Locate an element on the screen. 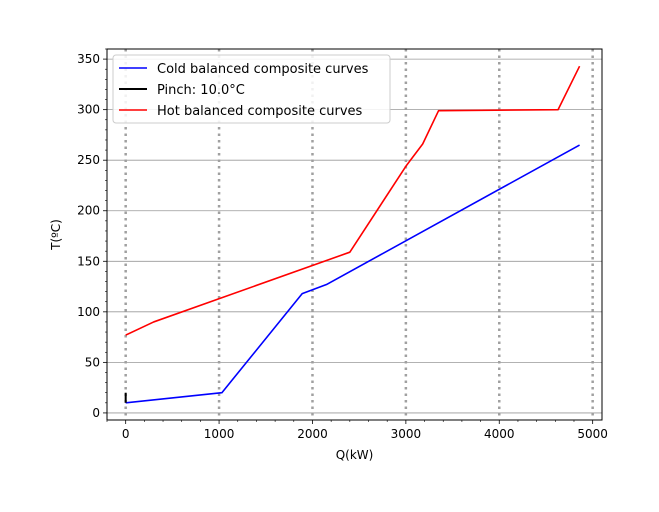 The height and width of the screenshot is (512, 659). x-tick-label: 1000 is located at coordinates (219, 434).